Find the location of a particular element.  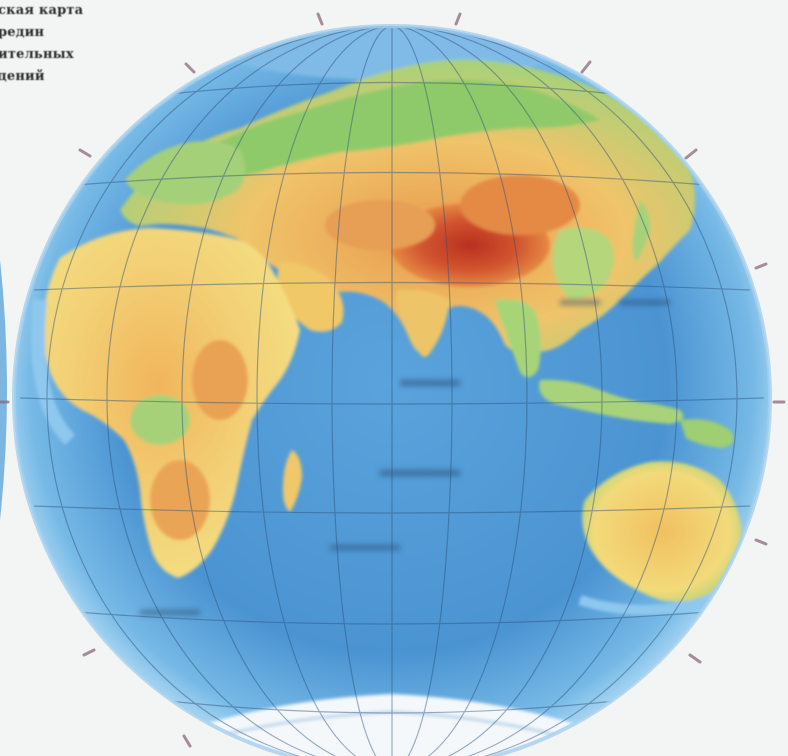

arctic-ocean is located at coordinates (392, 53).